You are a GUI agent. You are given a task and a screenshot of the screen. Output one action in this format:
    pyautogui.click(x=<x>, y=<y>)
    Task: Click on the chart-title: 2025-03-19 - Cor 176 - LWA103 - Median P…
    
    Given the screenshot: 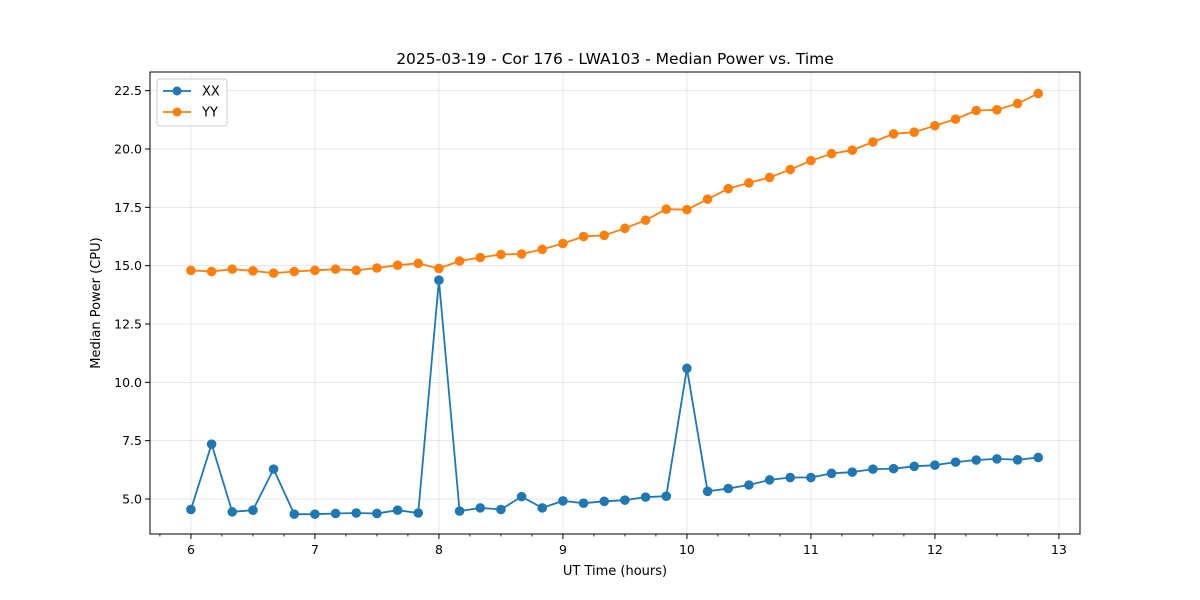 What is the action you would take?
    pyautogui.click(x=615, y=59)
    